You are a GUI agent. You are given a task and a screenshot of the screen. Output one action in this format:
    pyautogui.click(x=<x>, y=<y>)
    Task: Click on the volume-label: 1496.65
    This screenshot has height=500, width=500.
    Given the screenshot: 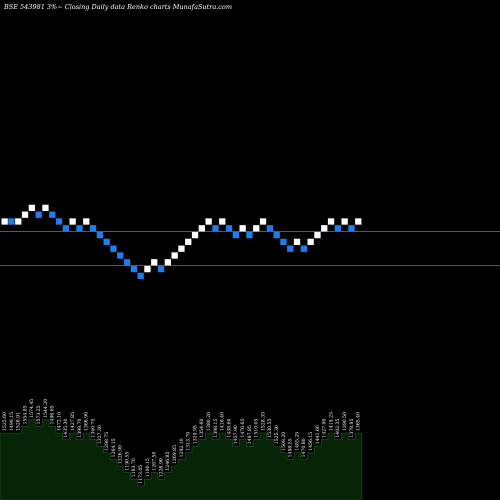 What is the action you would take?
    pyautogui.click(x=53, y=414)
    